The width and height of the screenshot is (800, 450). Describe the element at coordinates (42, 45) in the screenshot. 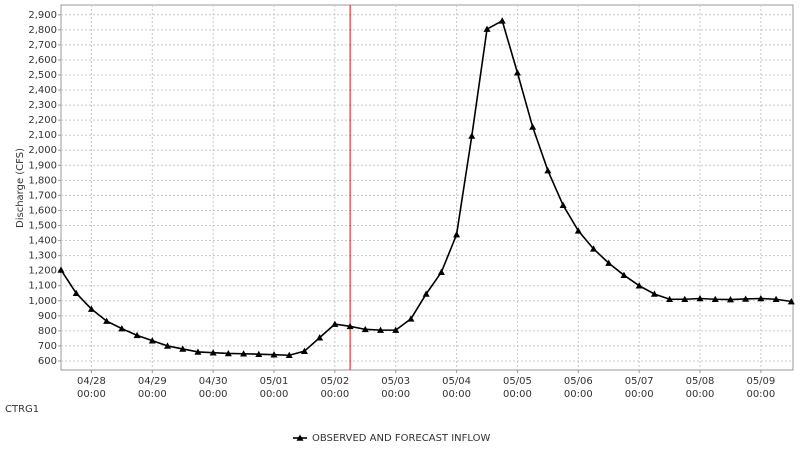

I see `y-tick-label: 2,700` at that location.